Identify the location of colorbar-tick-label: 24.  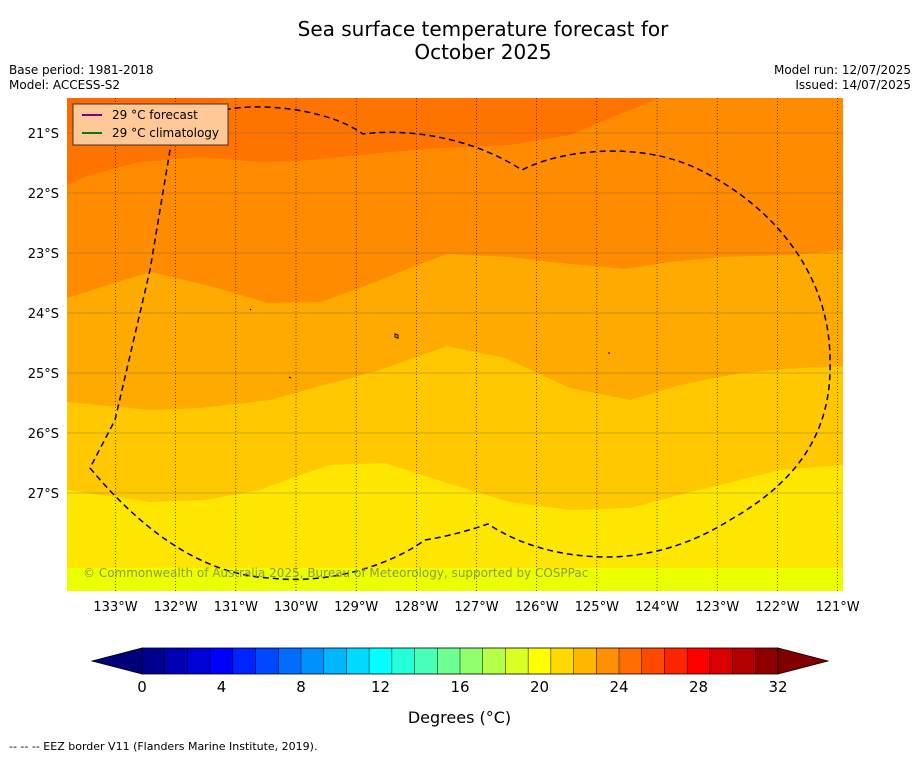
(618, 687).